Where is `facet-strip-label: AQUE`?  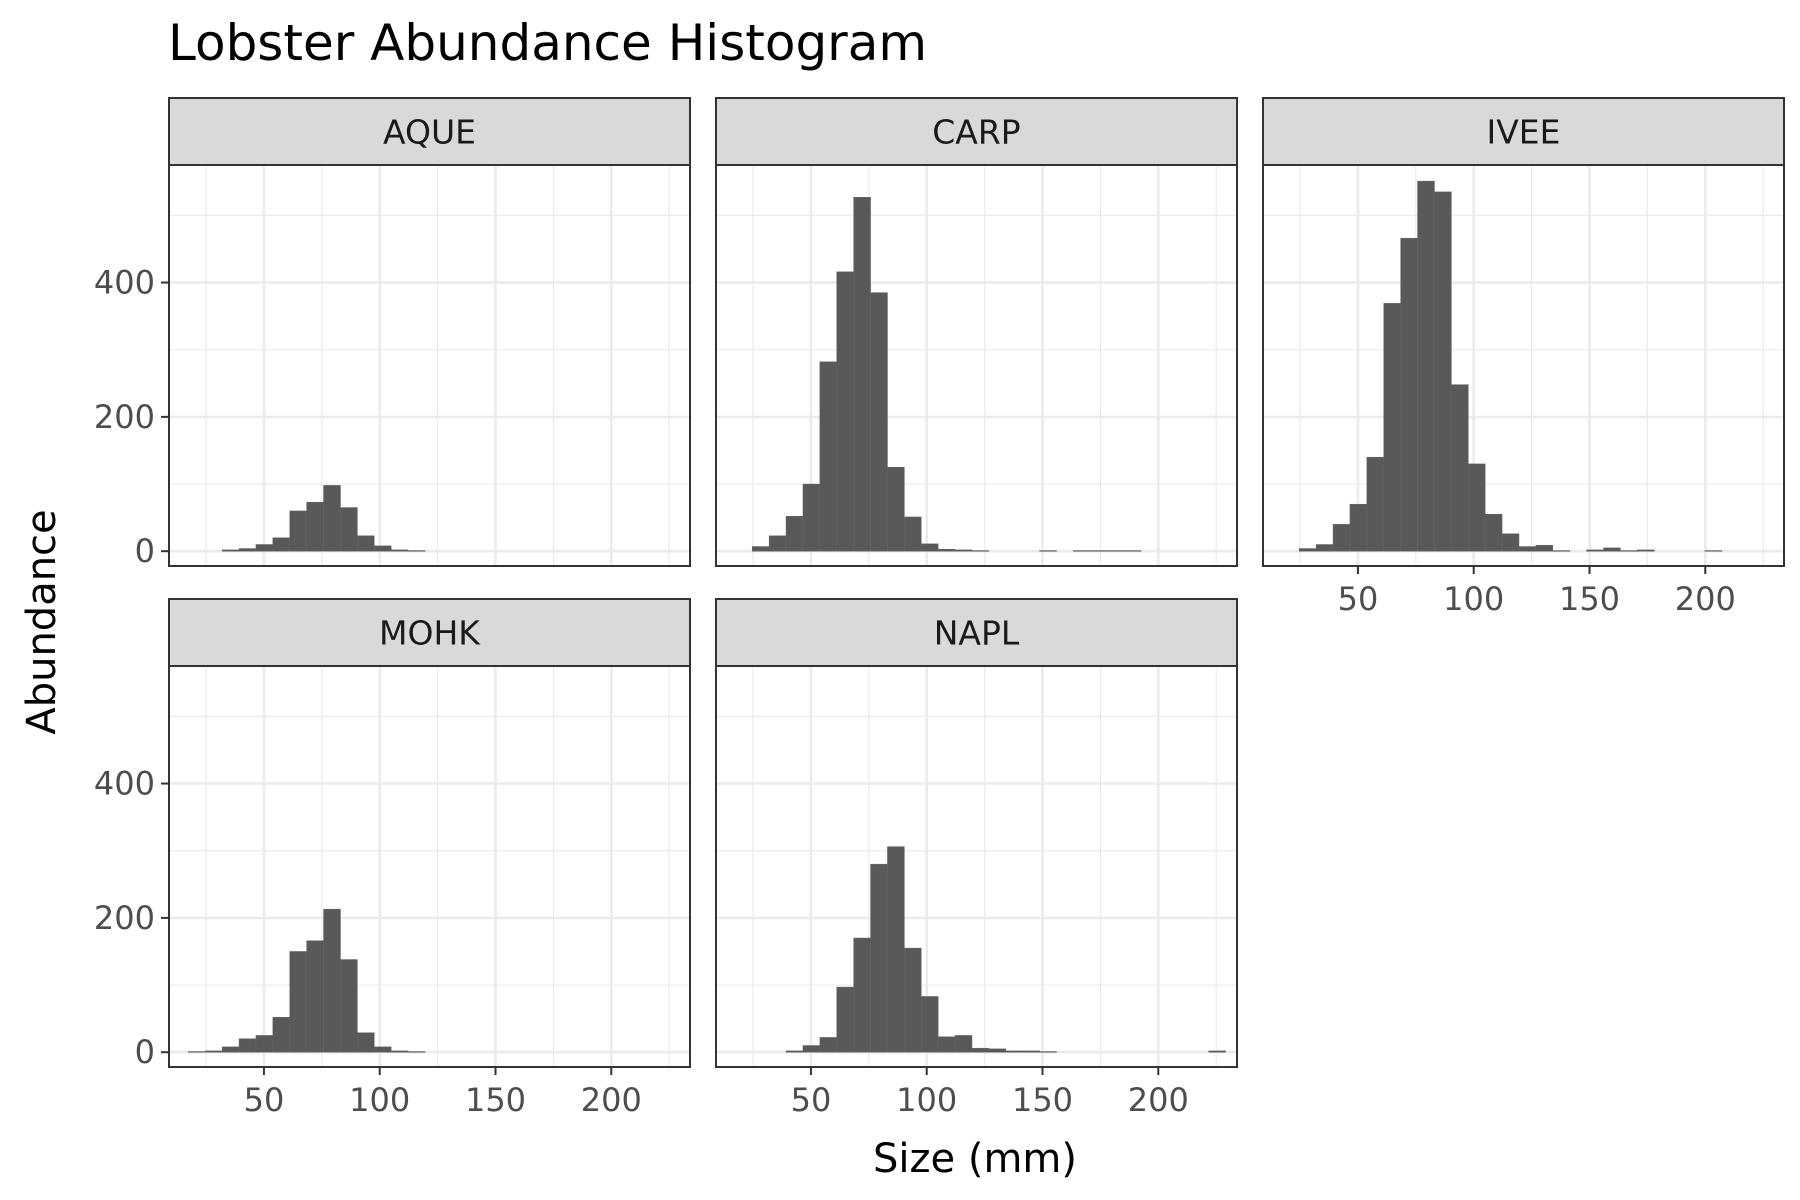
facet-strip-label: AQUE is located at coordinates (429, 132).